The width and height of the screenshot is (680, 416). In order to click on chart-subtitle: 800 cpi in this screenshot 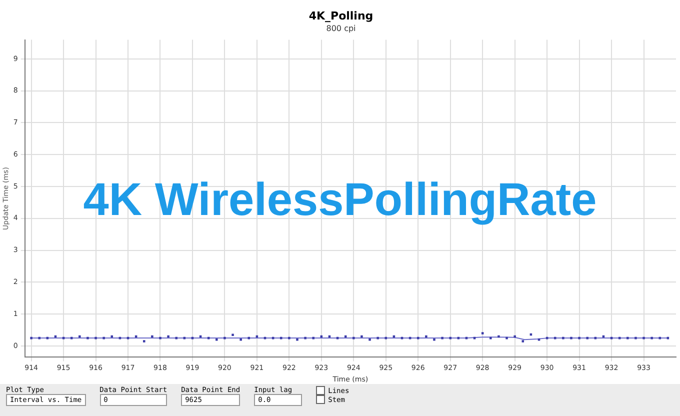, I will do `click(341, 29)`.